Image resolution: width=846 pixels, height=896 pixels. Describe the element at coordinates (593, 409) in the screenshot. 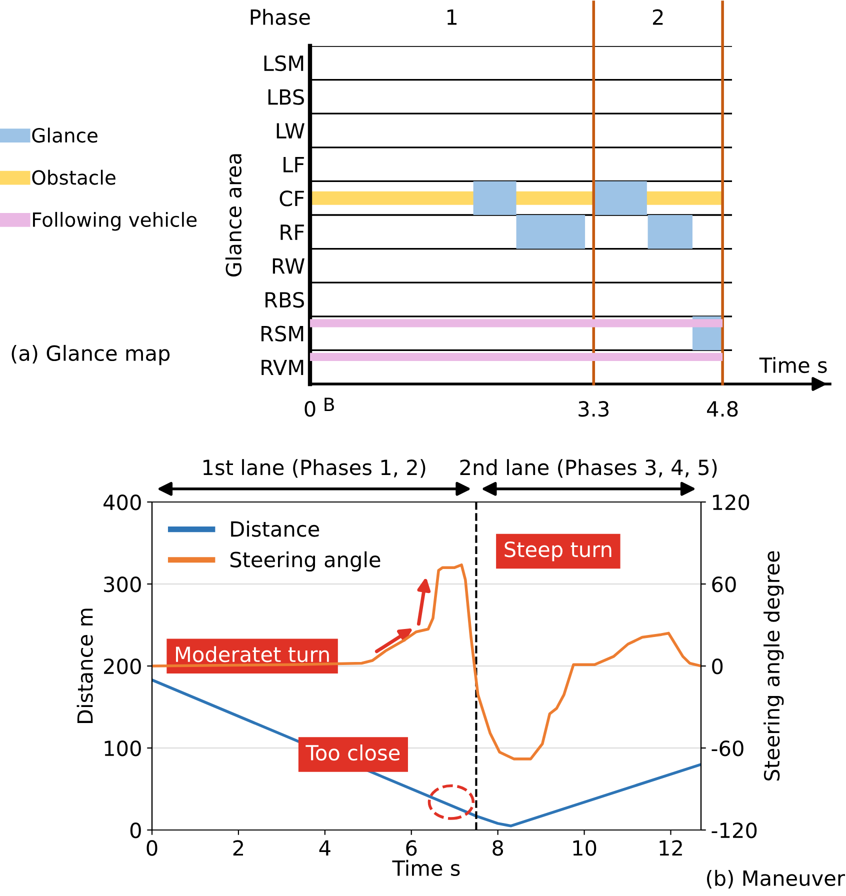

I see `x-tick-label: 3.3` at that location.